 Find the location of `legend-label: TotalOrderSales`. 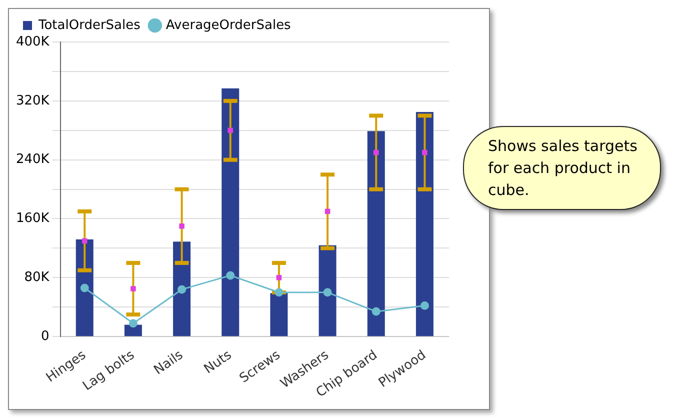

legend-label: TotalOrderSales is located at coordinates (89, 25).